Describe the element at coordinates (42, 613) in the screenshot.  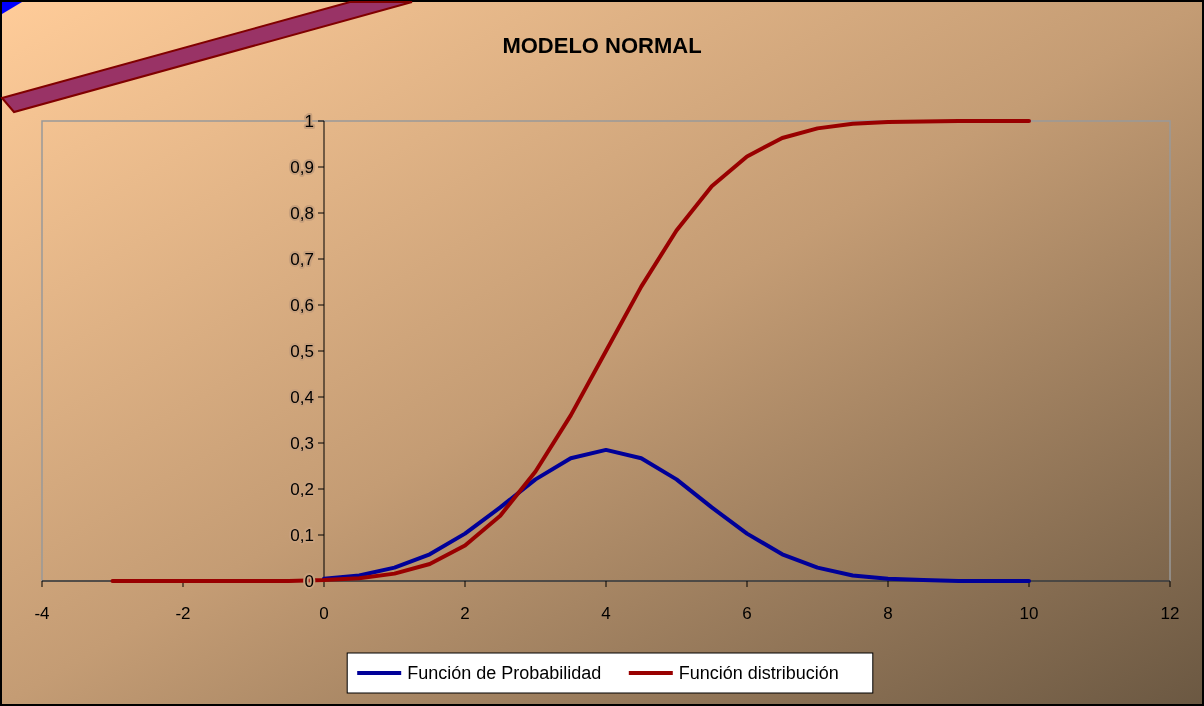
I see `x-tick-label: -4` at that location.